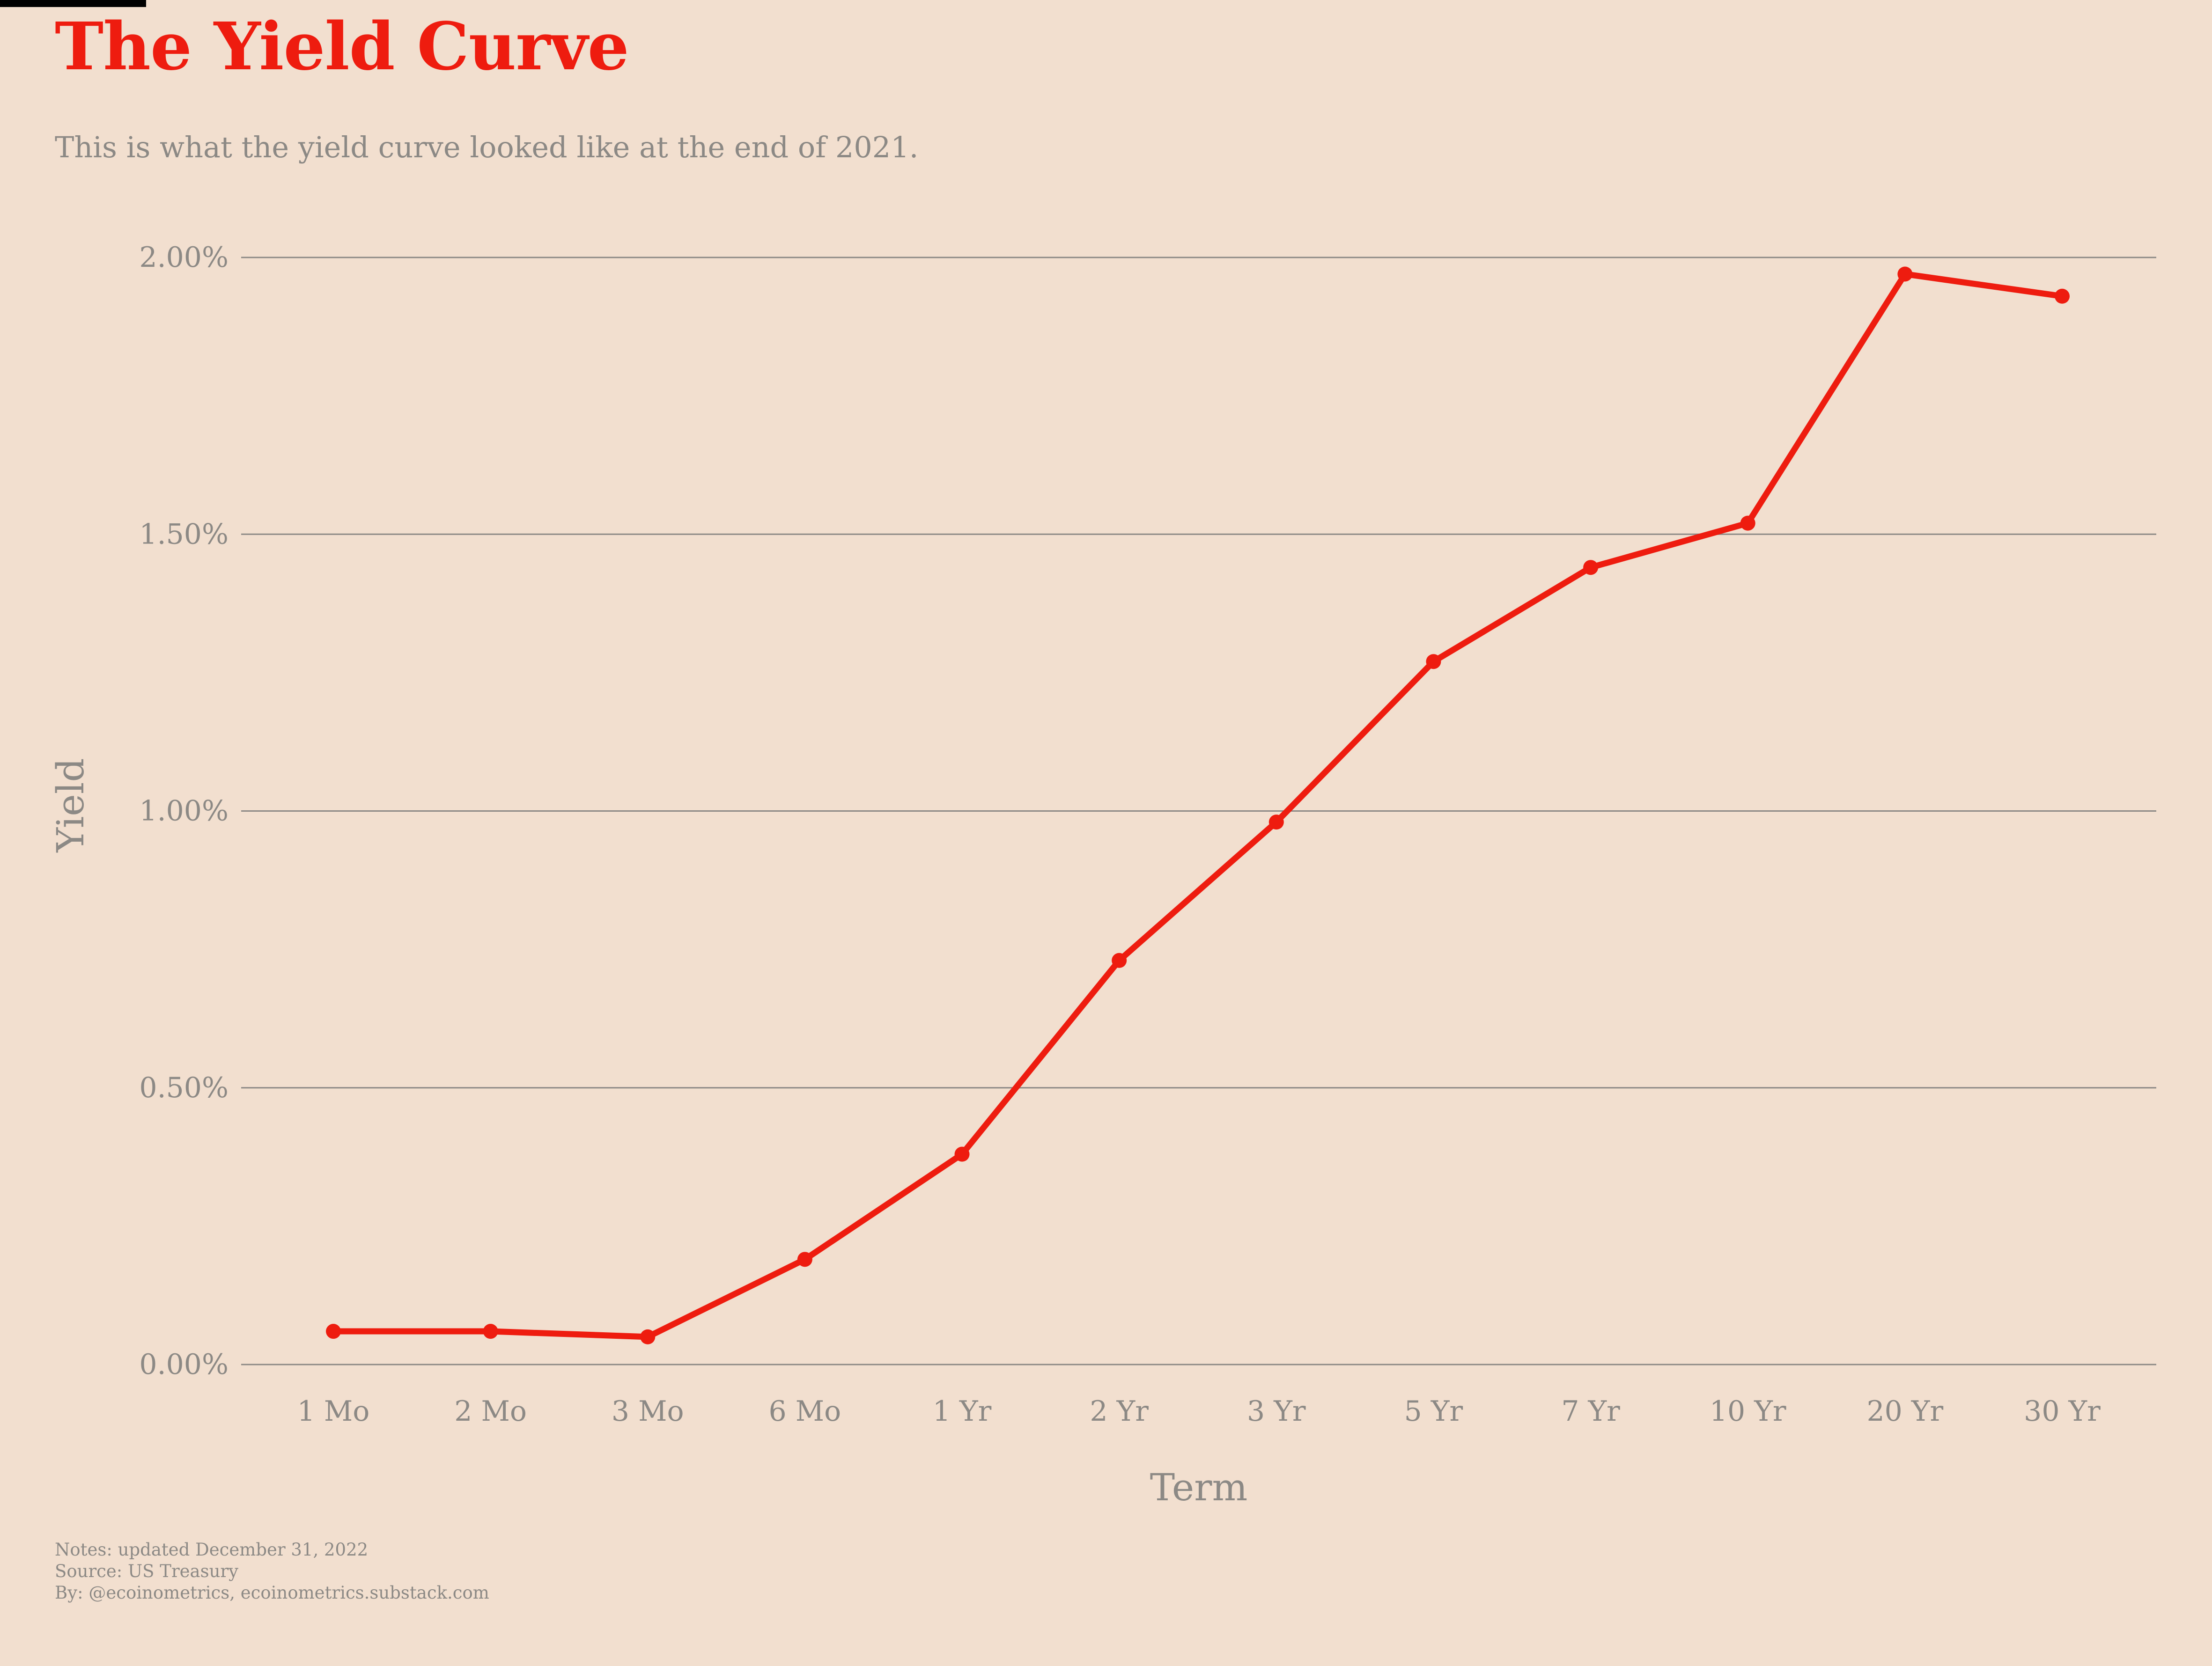  I want to click on y-axis-label: Yield, so click(70, 805).